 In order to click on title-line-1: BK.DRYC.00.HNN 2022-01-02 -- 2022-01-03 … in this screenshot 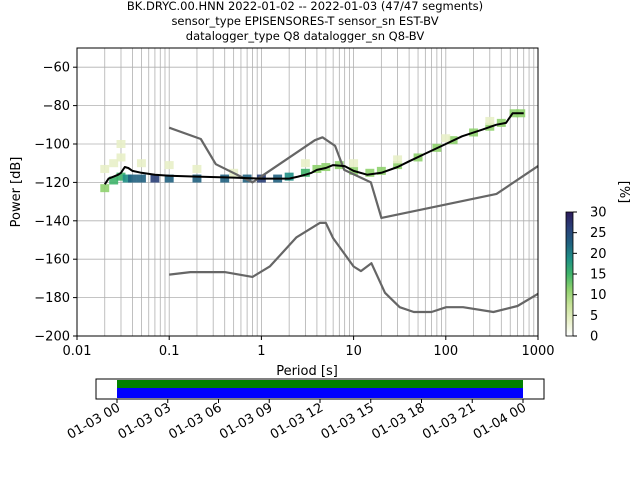, I will do `click(305, 6)`.